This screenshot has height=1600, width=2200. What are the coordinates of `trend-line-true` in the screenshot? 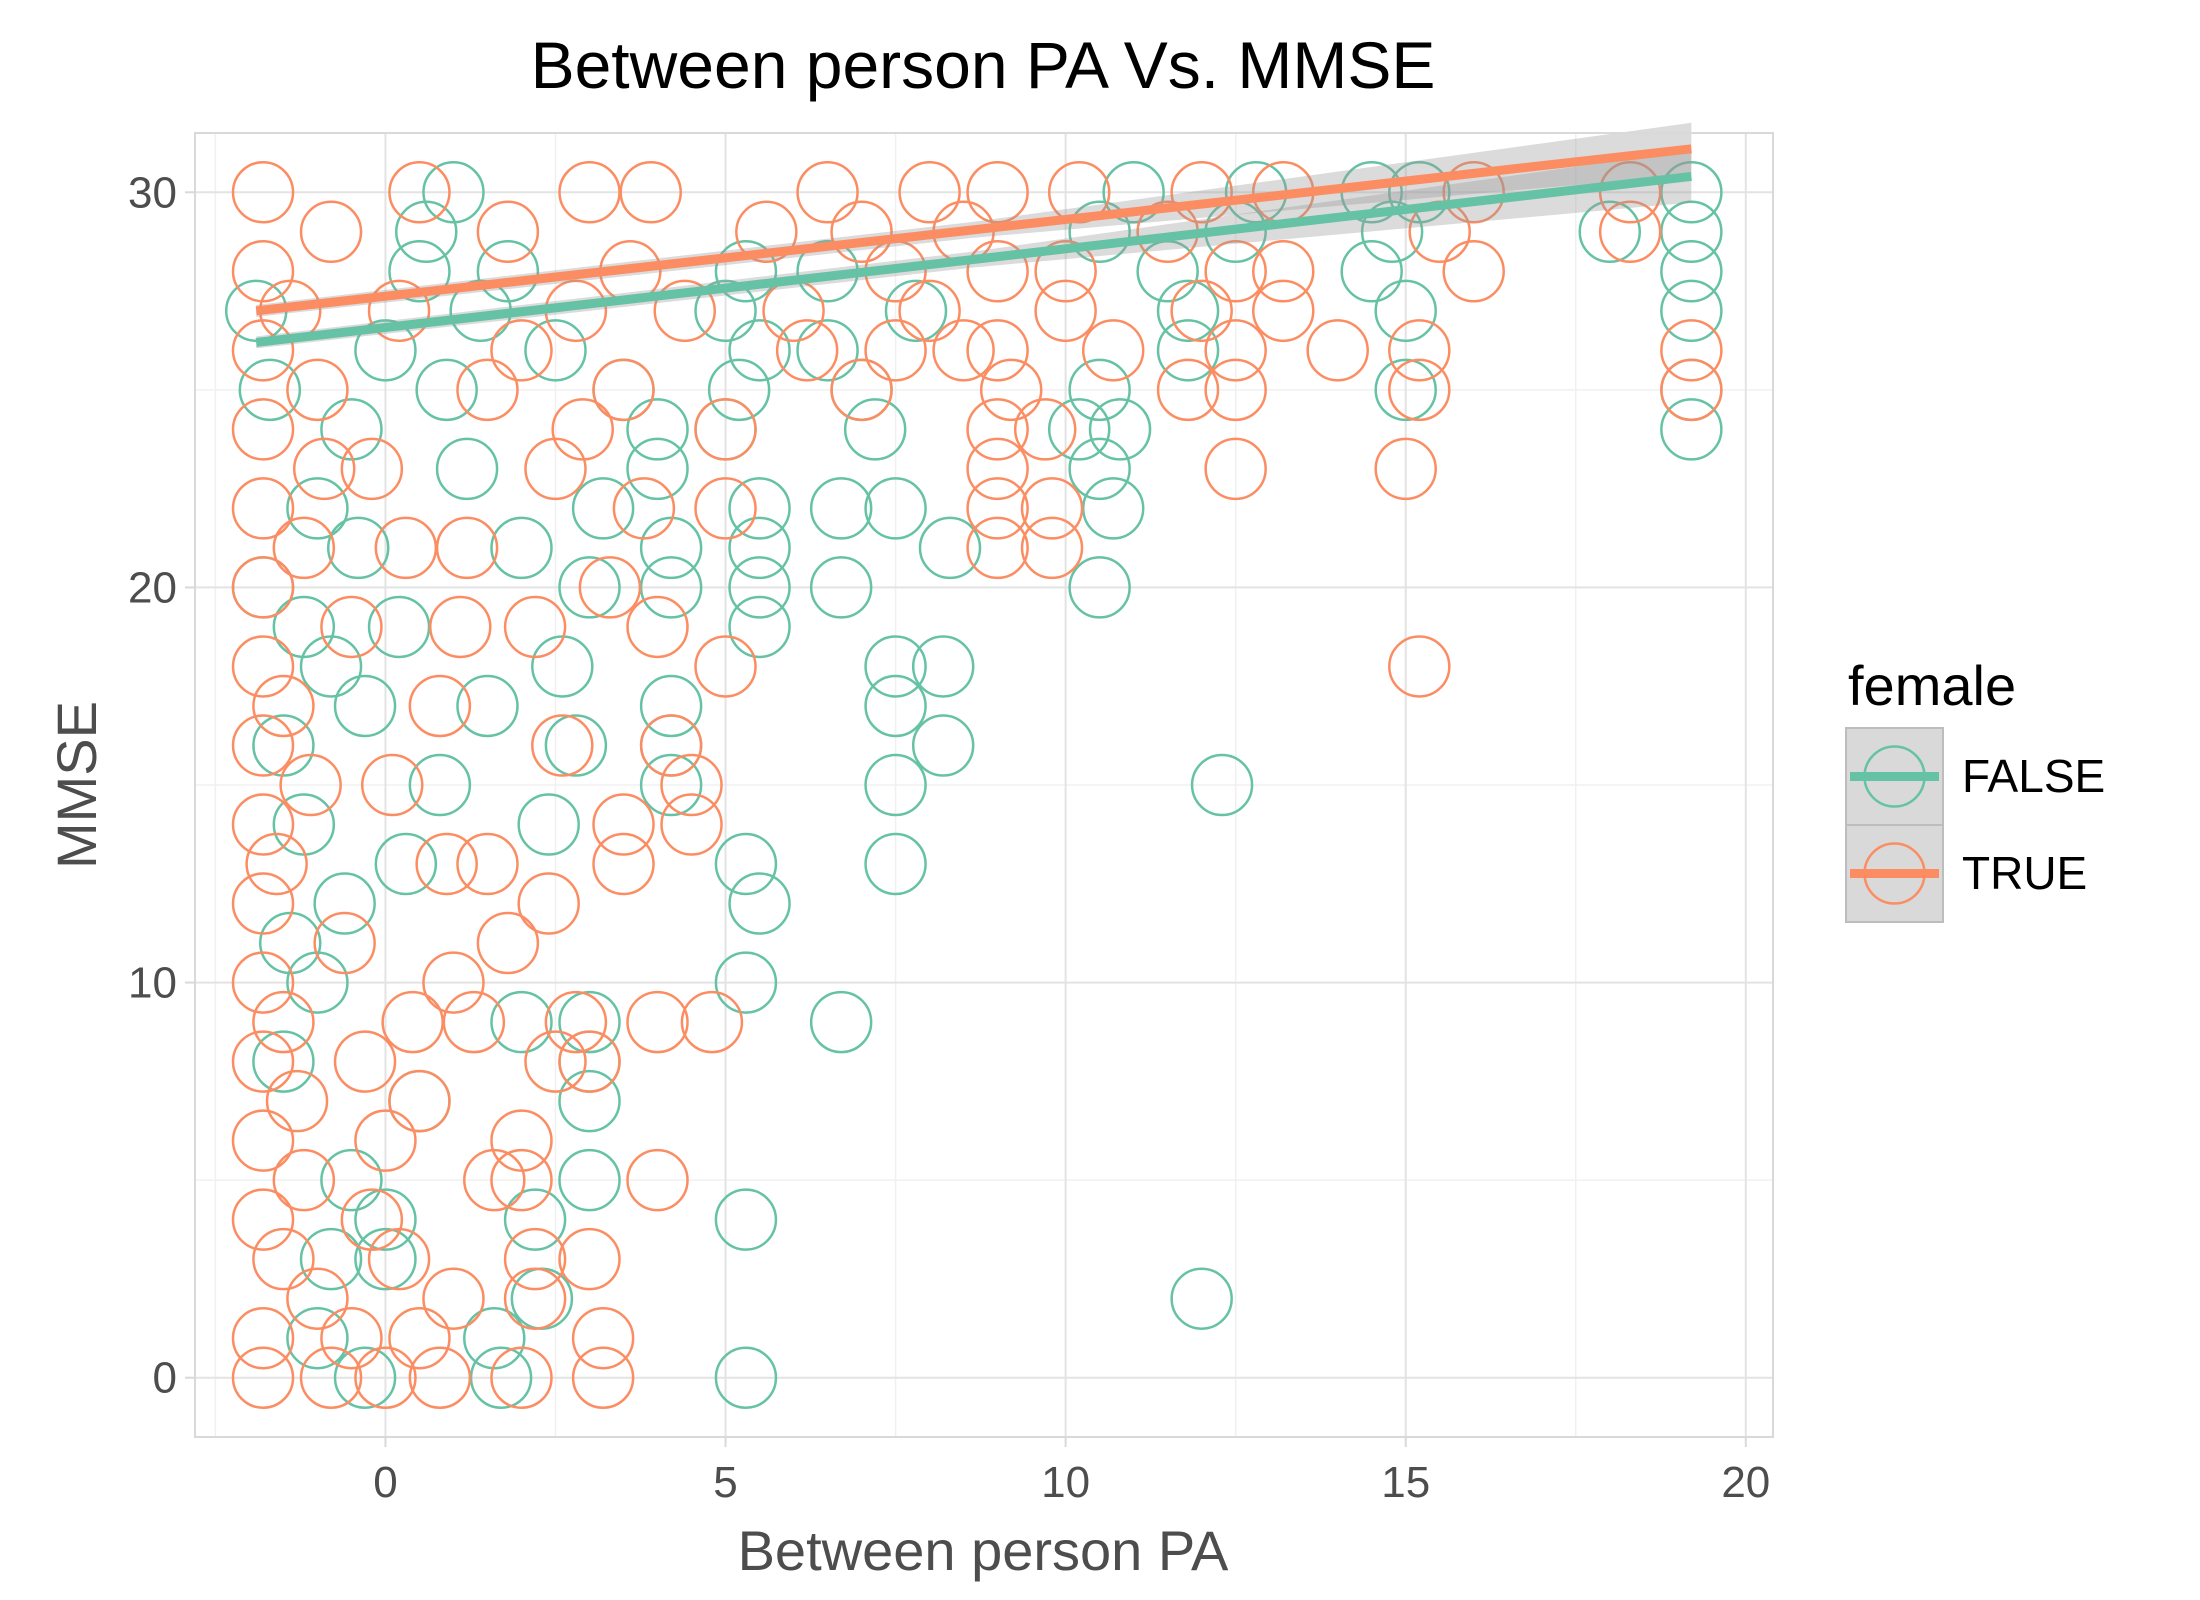 It's located at (973, 230).